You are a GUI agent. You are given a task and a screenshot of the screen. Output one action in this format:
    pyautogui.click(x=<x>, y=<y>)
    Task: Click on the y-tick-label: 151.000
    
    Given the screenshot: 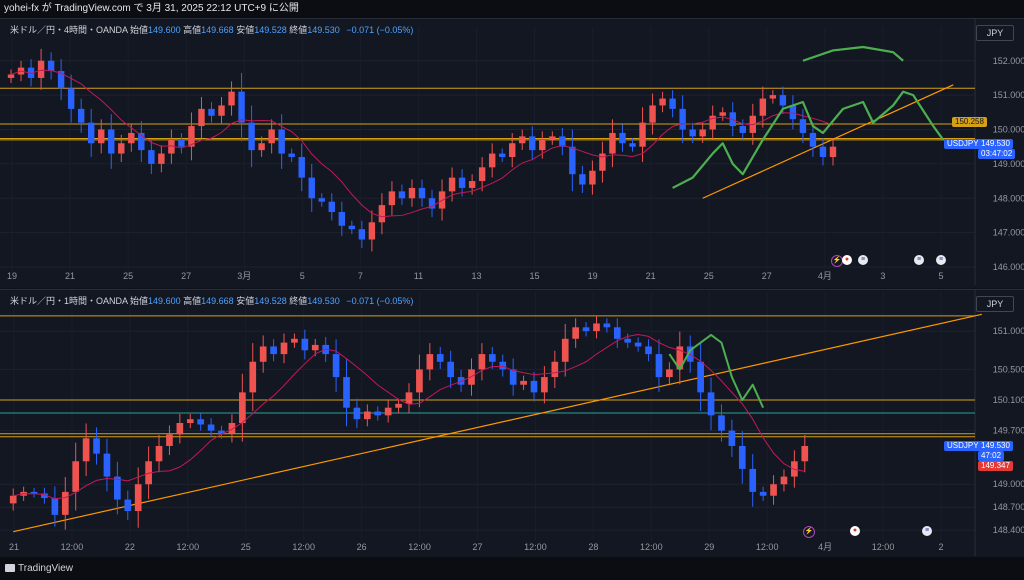 What is the action you would take?
    pyautogui.click(x=1008, y=95)
    